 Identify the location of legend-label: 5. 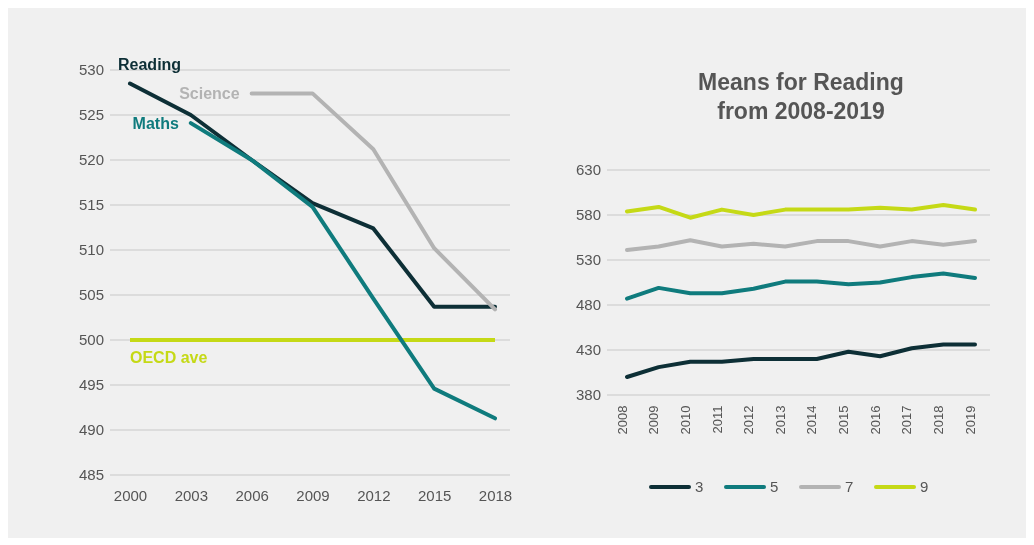
(774, 486).